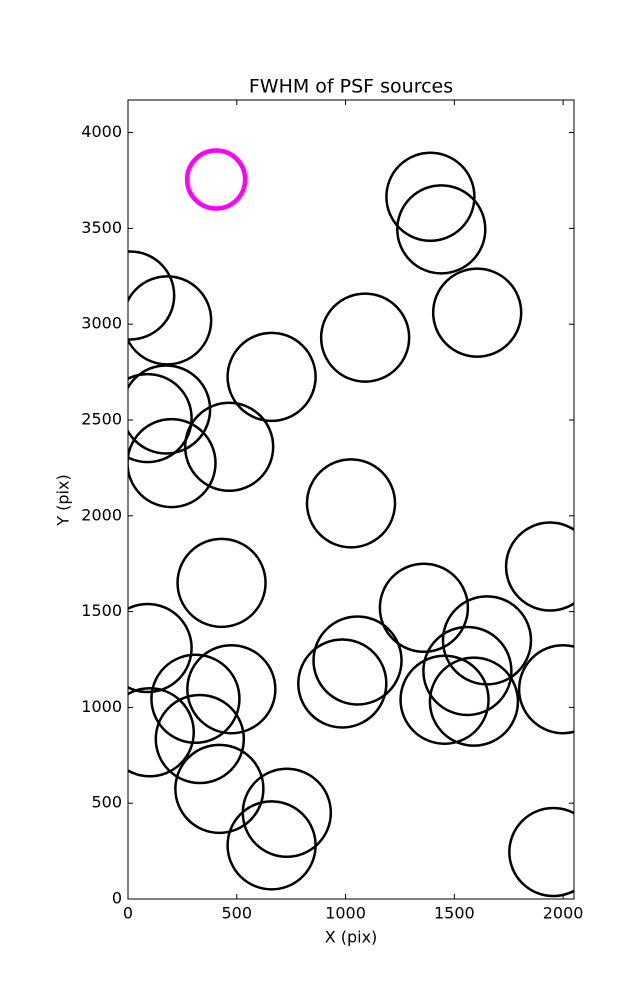 The width and height of the screenshot is (637, 1004). What do you see at coordinates (101, 323) in the screenshot?
I see `y-tick-label: 3000` at bounding box center [101, 323].